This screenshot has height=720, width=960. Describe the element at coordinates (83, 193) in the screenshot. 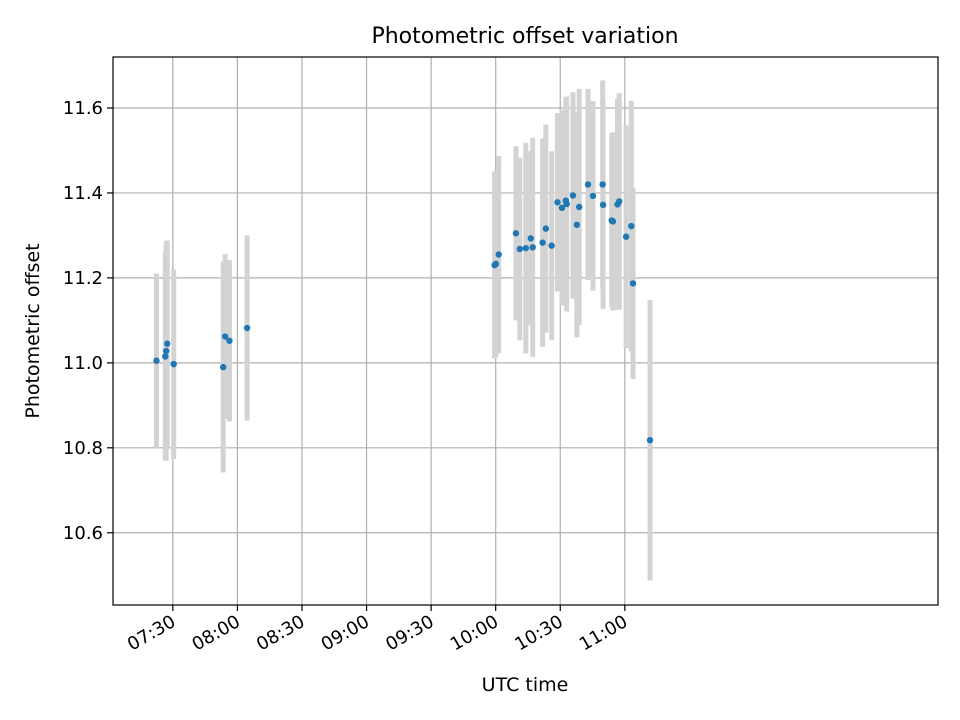

I see `y-tick-label: 11.4` at that location.